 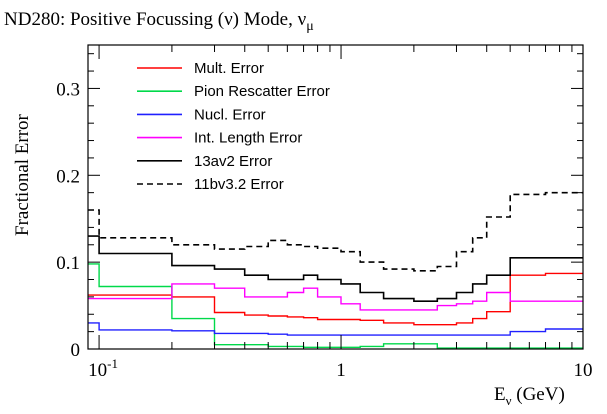 What do you see at coordinates (341, 370) in the screenshot?
I see `x-tick-label: 1` at bounding box center [341, 370].